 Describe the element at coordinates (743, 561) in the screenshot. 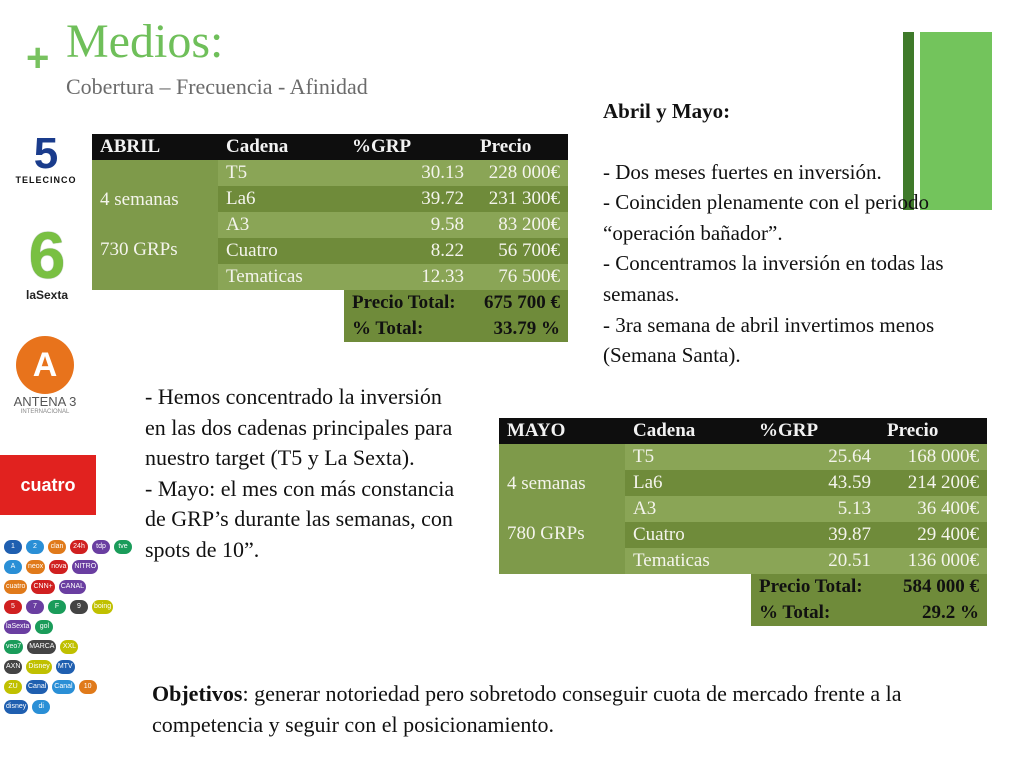

I see `table-row: Tematicas 20.51 136 000€` at that location.